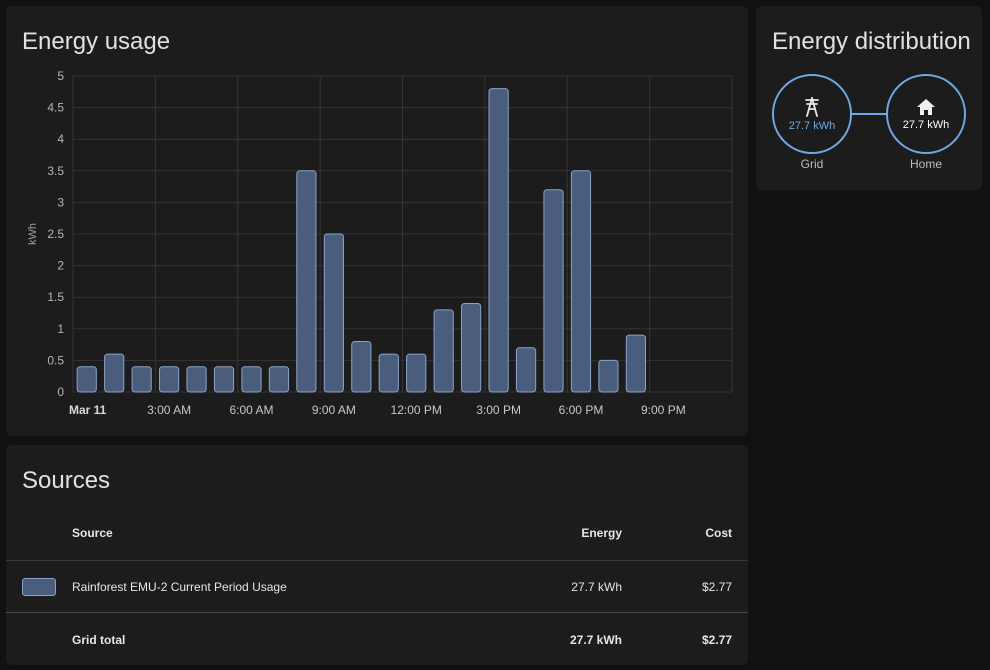 This screenshot has height=670, width=990. Describe the element at coordinates (334, 410) in the screenshot. I see `x-tick-label: 9:00 AM` at that location.